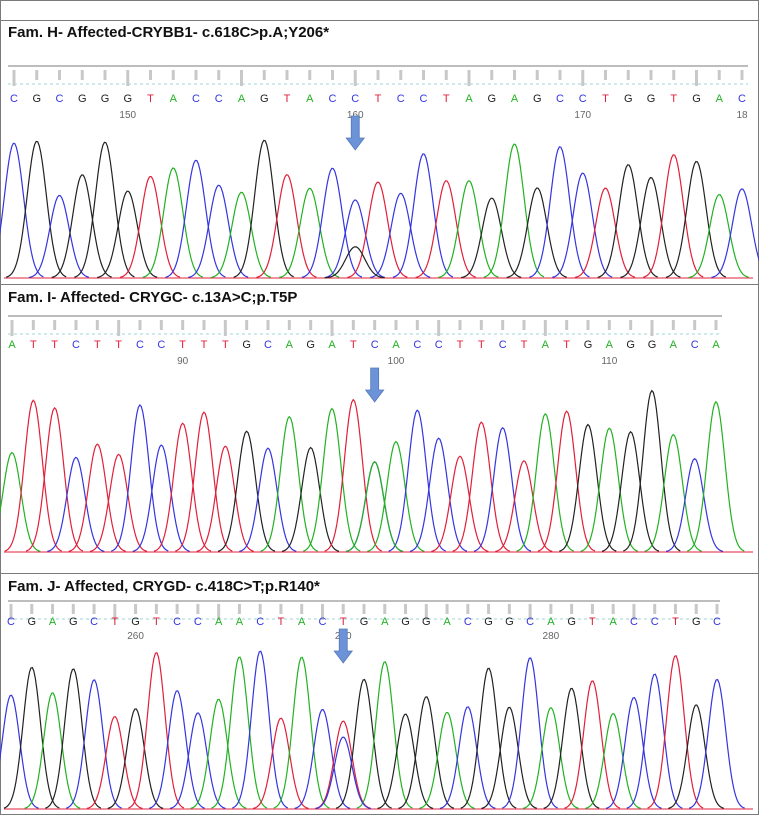 Image resolution: width=759 pixels, height=815 pixels. I want to click on position-number: 18, so click(742, 115).